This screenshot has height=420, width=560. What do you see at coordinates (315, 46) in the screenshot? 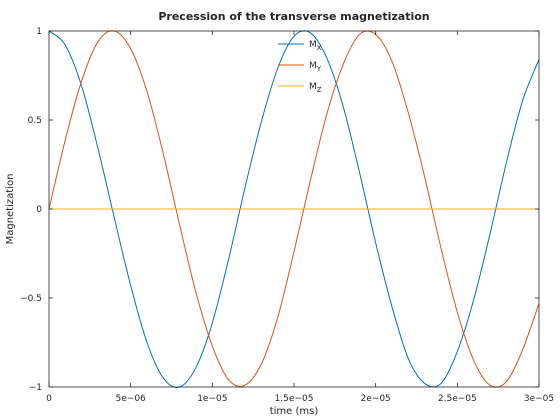
I see `legend-label-mx: MX` at bounding box center [315, 46].